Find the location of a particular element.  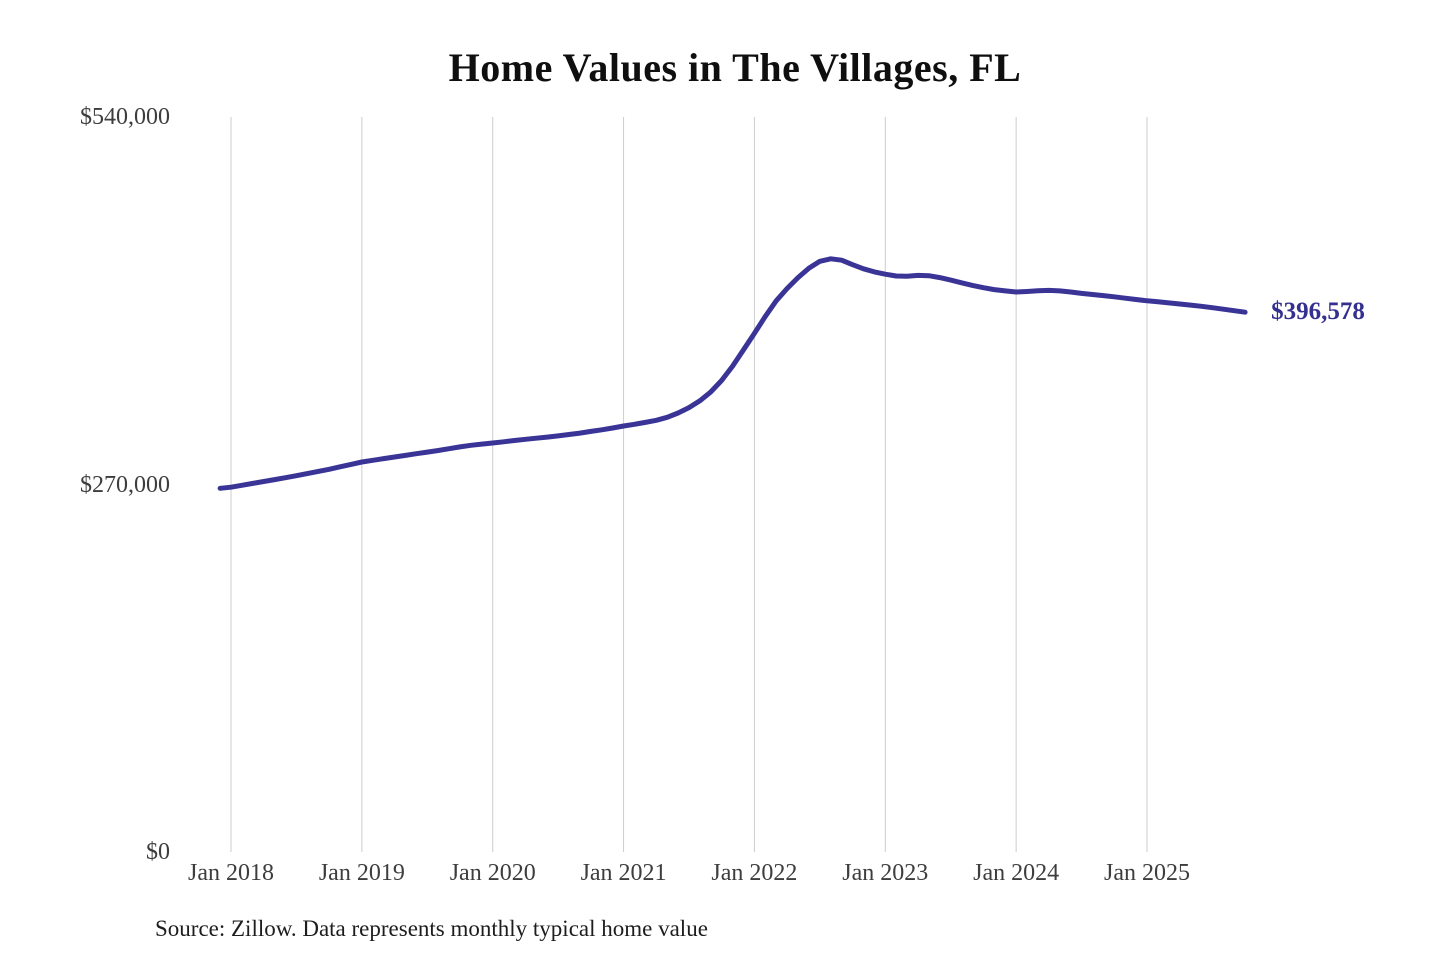

x-axis-label: Jan 2021 is located at coordinates (623, 873).